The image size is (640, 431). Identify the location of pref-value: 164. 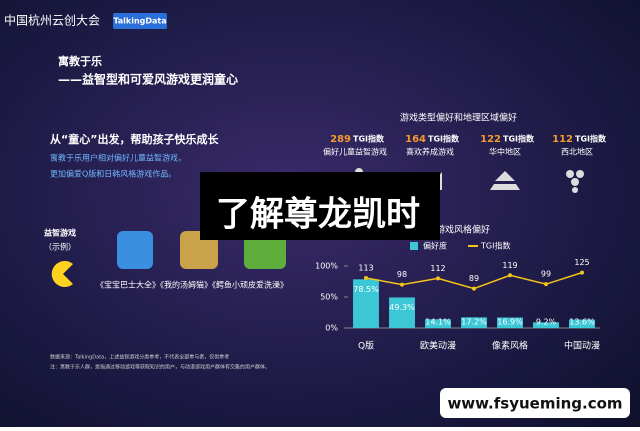
(415, 139).